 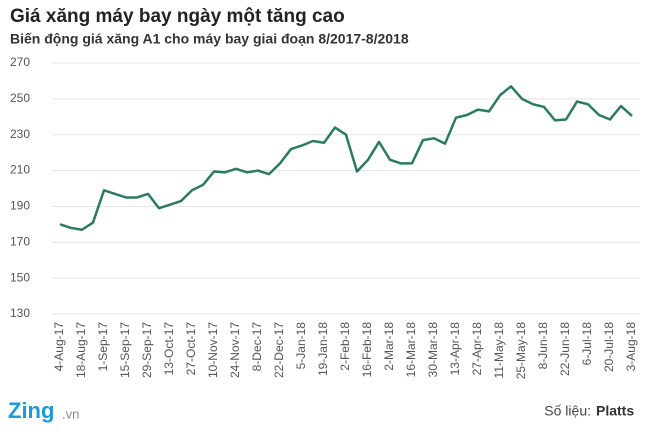 I want to click on x-tick-label: 19-Jan-18, so click(x=323, y=349).